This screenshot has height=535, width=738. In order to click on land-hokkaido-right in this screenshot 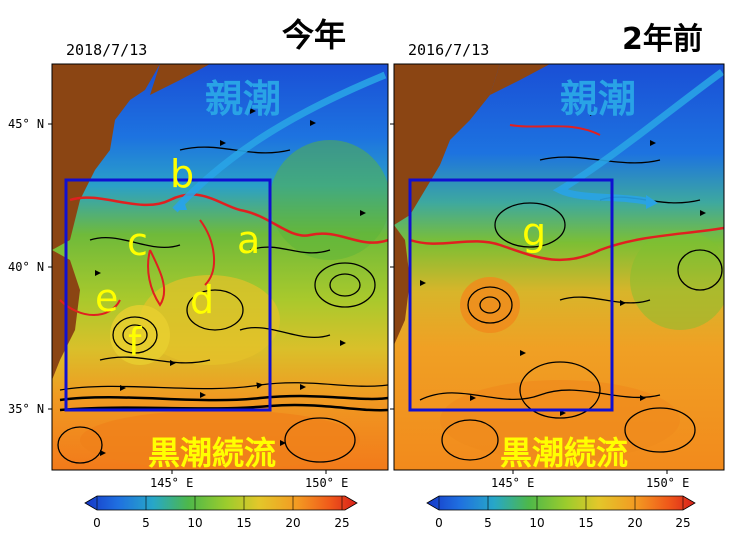, I will do `click(447, 144)`.